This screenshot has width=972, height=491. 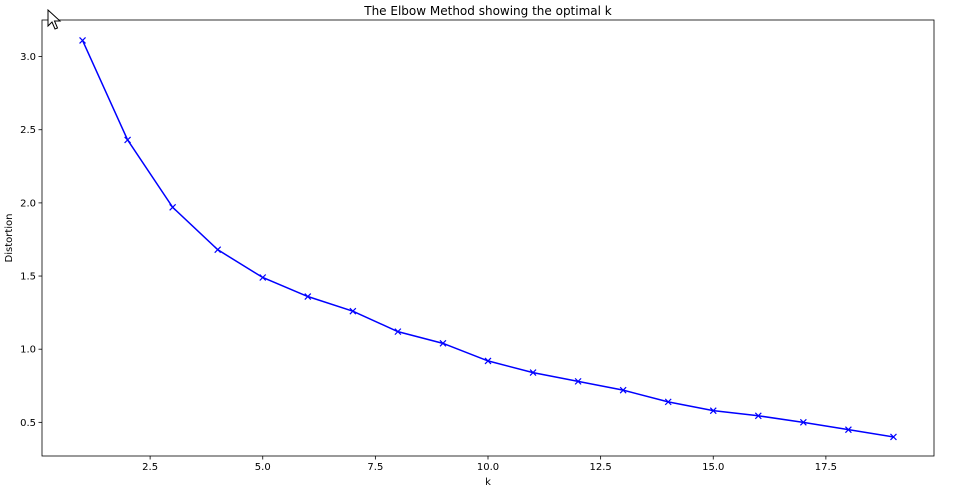 I want to click on chart-title: The Elbow Method showing the optimal k, so click(x=487, y=11).